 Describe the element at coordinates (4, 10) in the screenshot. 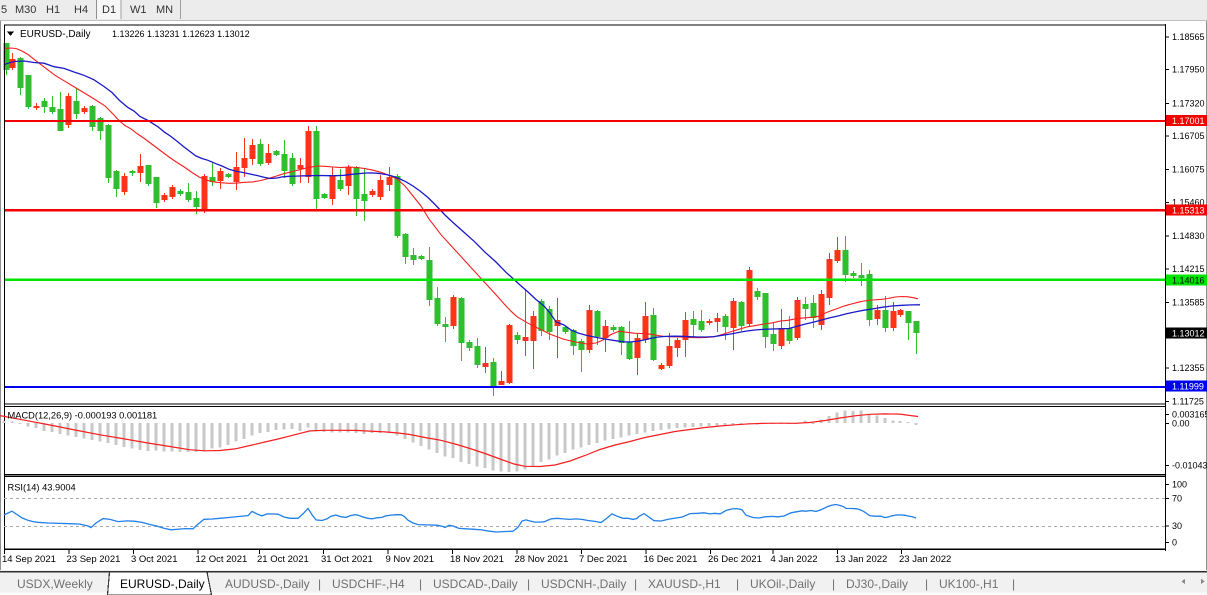

I see `svg-text: 5` at that location.